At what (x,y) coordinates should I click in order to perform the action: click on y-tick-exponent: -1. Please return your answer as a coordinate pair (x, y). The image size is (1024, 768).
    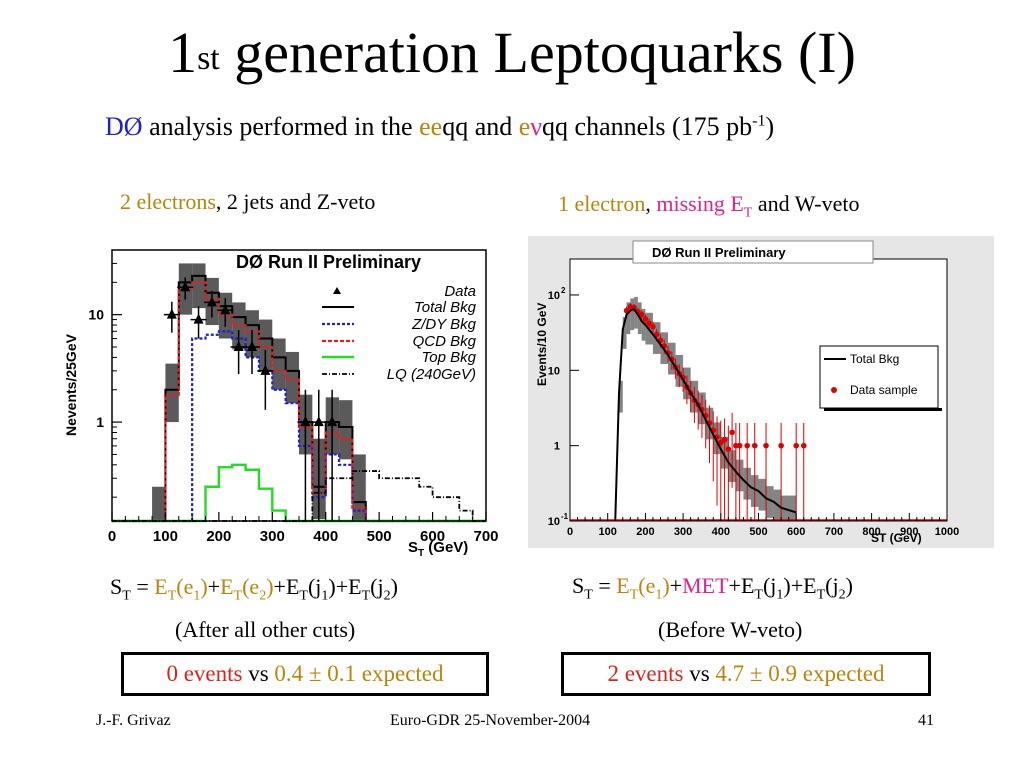
    Looking at the image, I should click on (565, 516).